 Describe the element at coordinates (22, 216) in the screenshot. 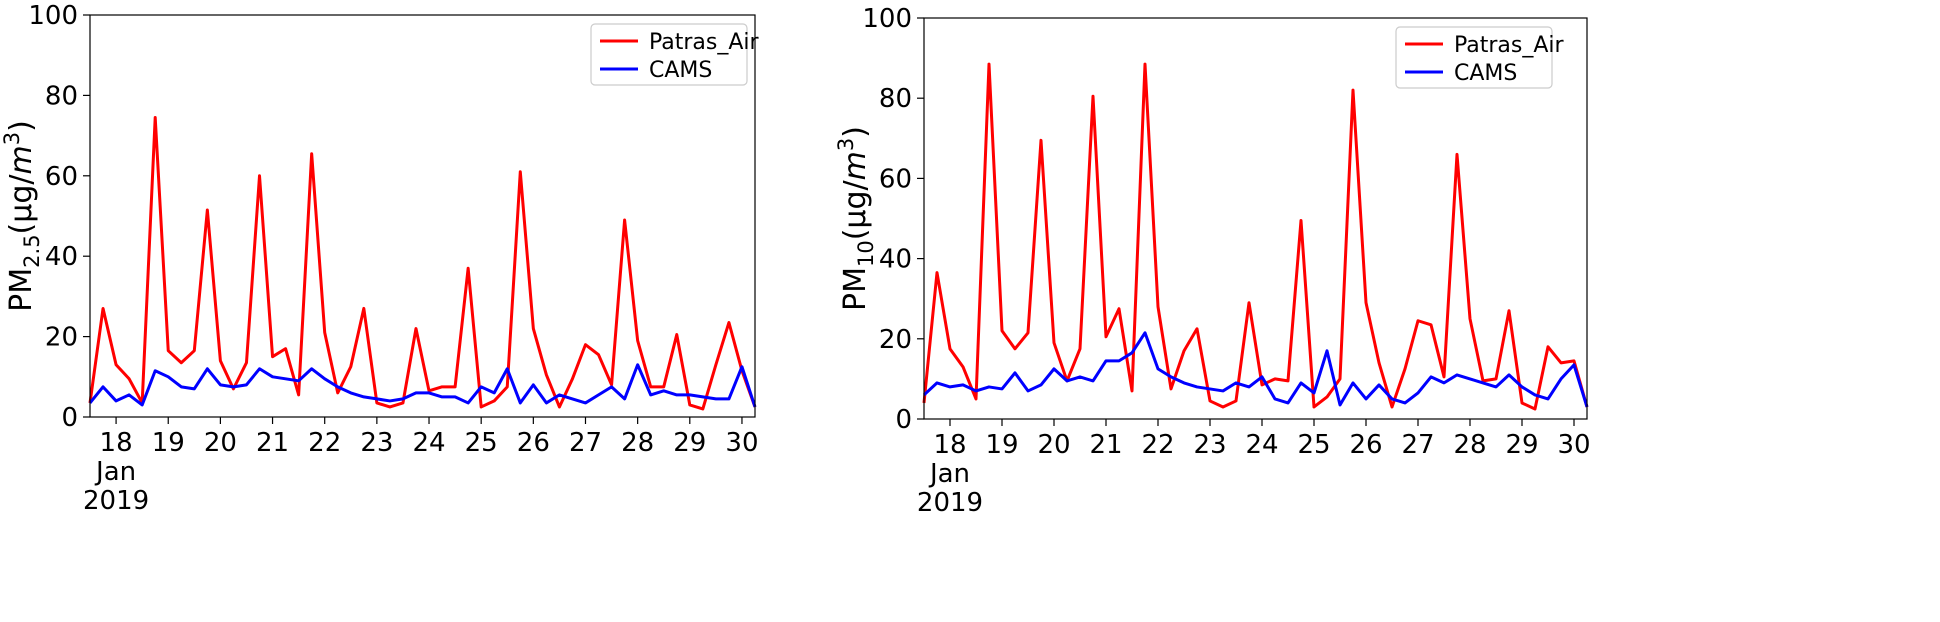

I see `y-axis-label: PM2.5(μg/m3)` at that location.